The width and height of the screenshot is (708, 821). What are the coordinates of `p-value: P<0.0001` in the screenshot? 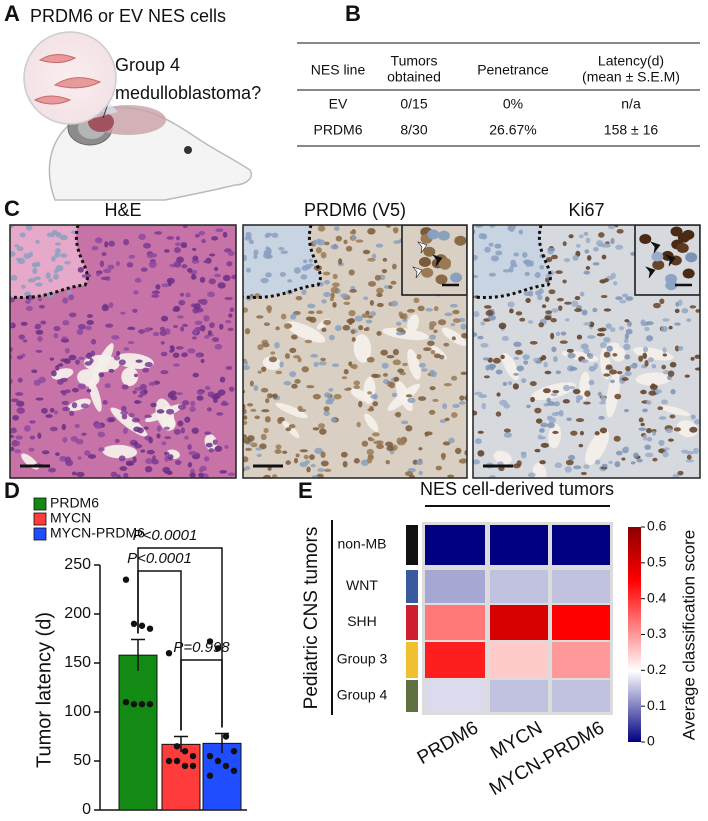 It's located at (159, 558).